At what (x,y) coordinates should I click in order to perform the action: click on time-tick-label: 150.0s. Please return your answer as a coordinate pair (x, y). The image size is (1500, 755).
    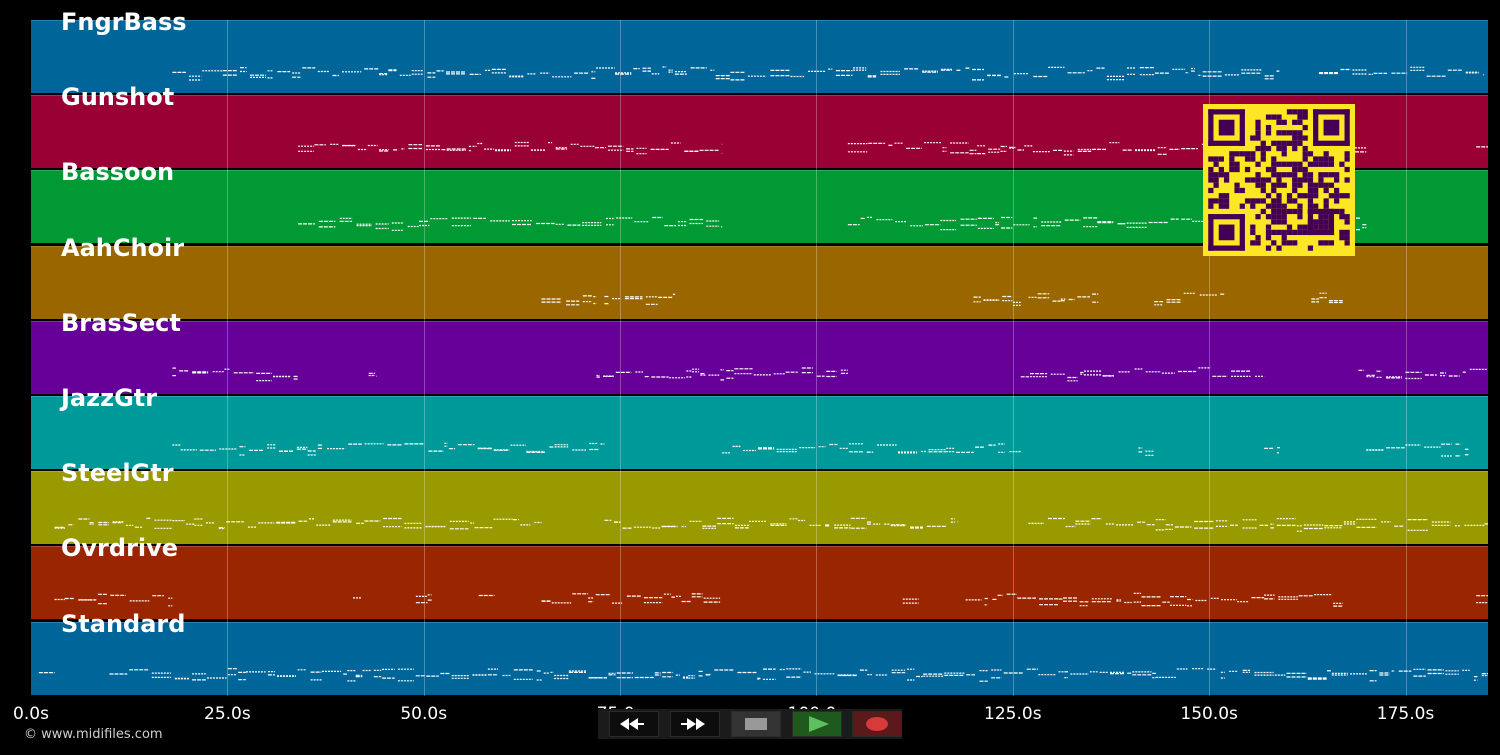
    Looking at the image, I should click on (1209, 714).